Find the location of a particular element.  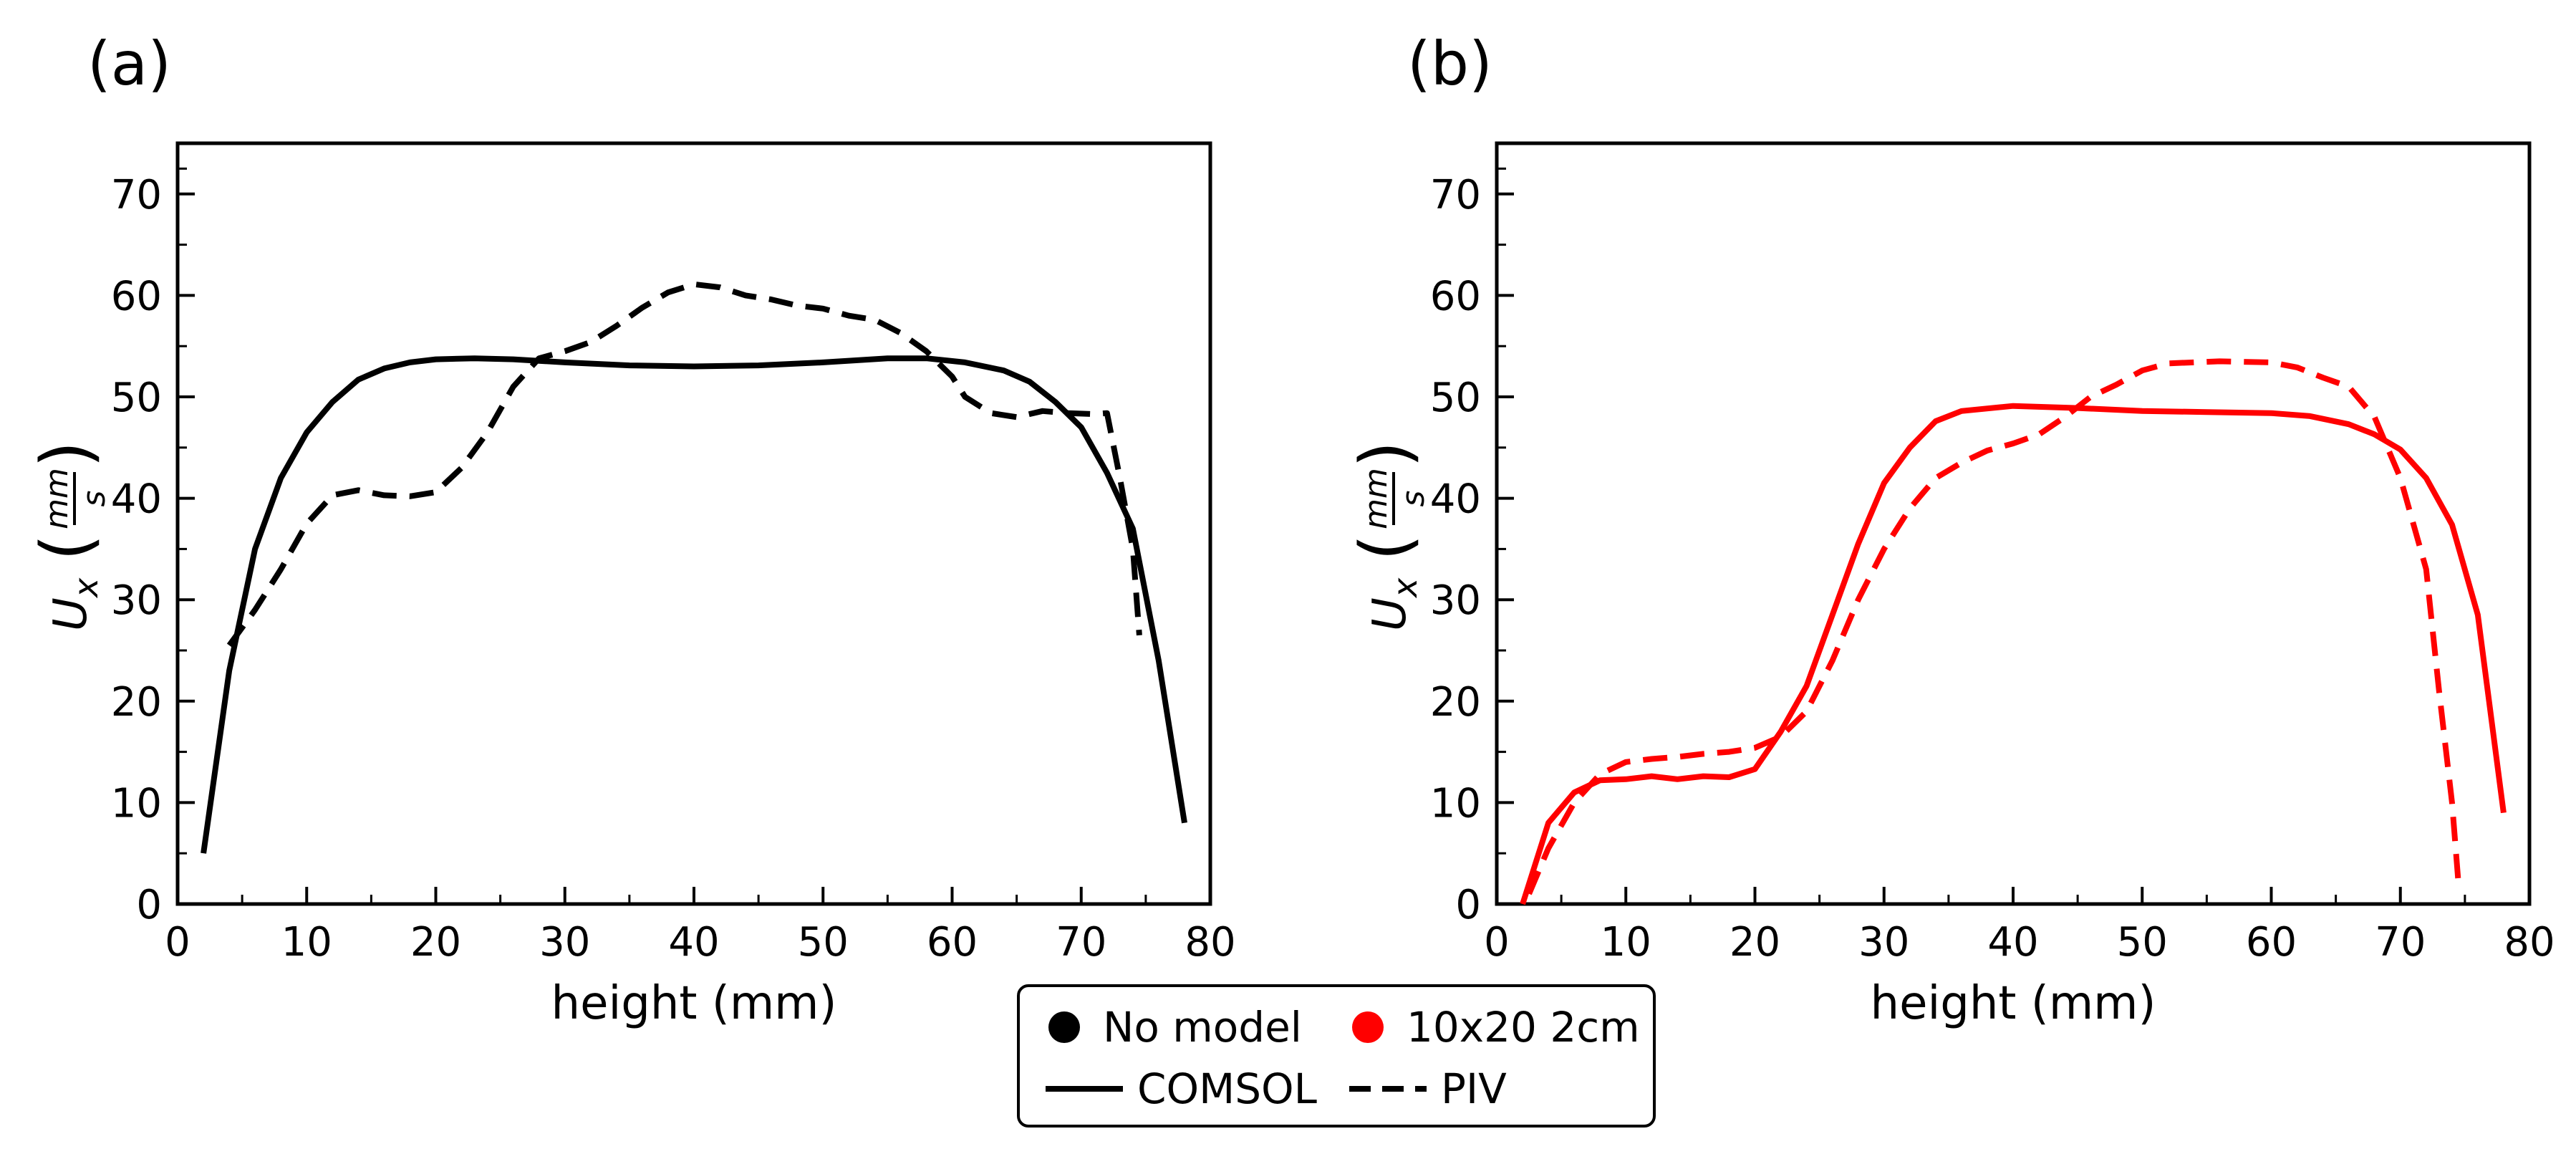

series-line-piv is located at coordinates (684, 465).